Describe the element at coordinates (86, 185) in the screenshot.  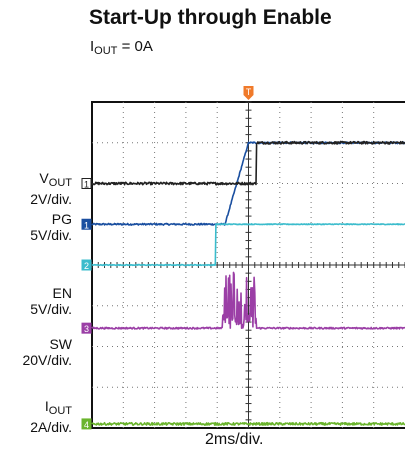
I see `channel-marker-label-pg: 1` at that location.